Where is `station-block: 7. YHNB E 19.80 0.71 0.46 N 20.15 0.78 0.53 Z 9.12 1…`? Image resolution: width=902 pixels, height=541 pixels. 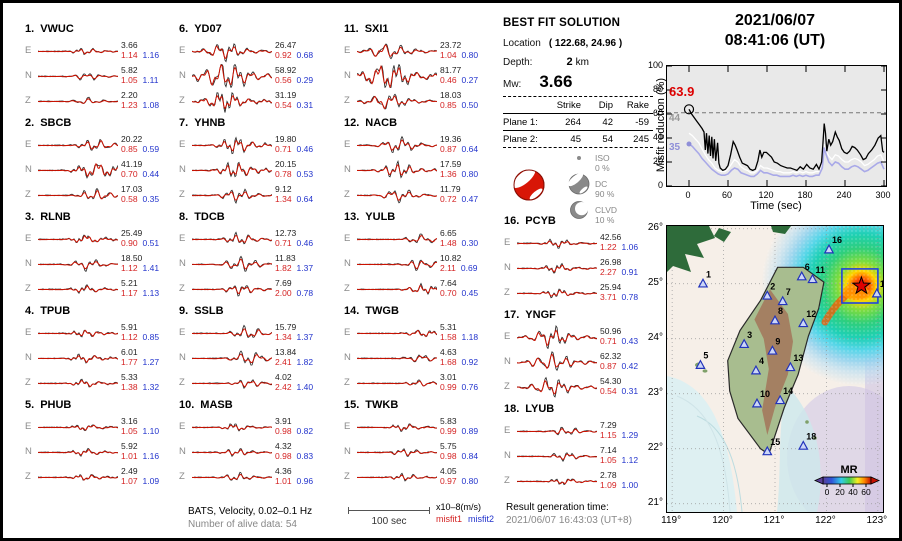 station-block: 7. YHNB E 19.80 0.71 0.46 N 20.15 0.78 0.53 Z 9.12 1… is located at coordinates (255, 164).